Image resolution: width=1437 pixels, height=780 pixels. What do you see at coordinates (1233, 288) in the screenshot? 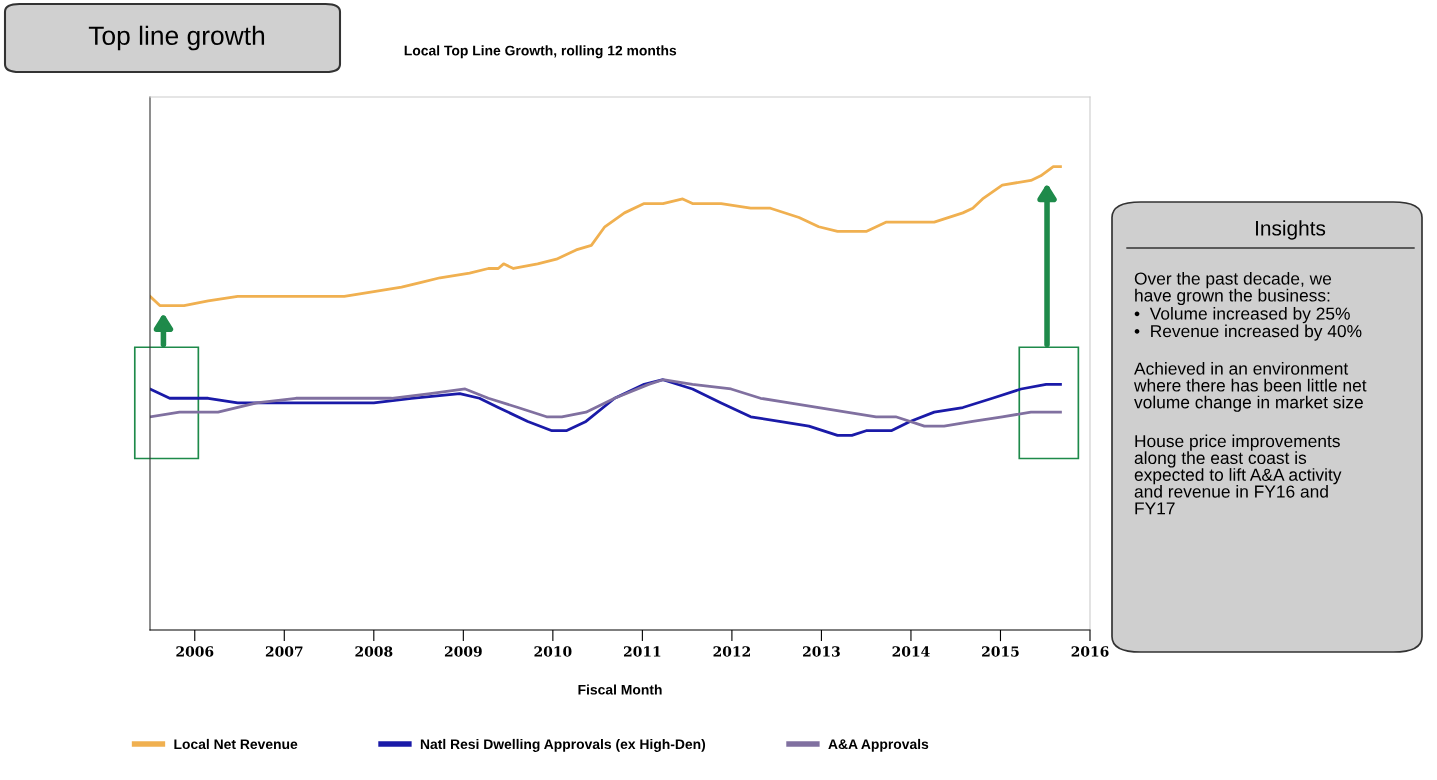
I see `text: Over the past decade, we have grown the business:` at bounding box center [1233, 288].